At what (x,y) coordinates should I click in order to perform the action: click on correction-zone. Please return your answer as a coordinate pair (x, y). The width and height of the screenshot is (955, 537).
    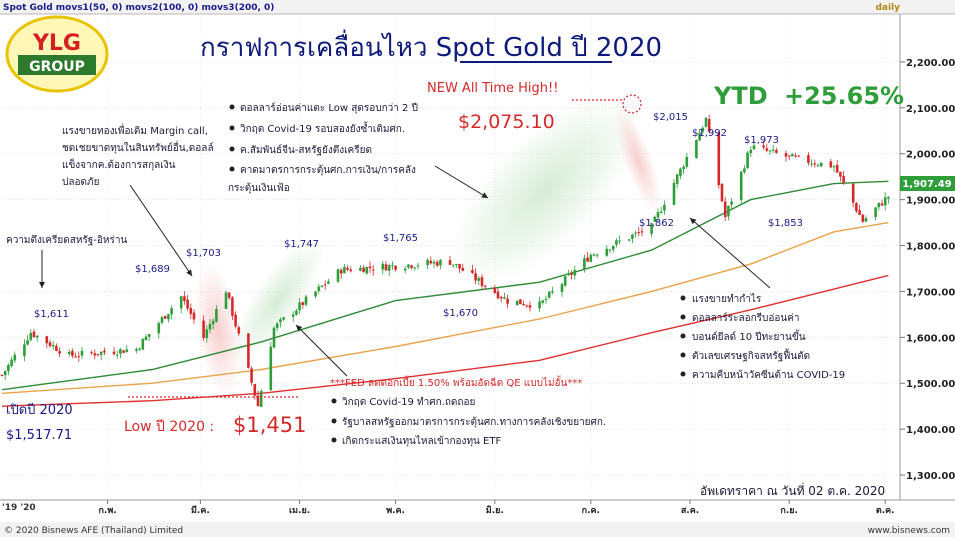
    Looking at the image, I should click on (638, 160).